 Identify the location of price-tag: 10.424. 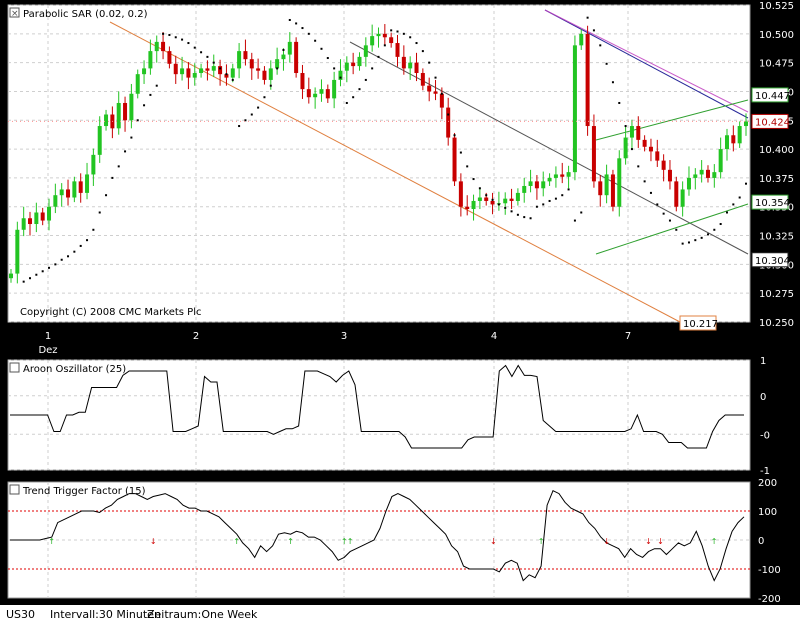
(770, 121).